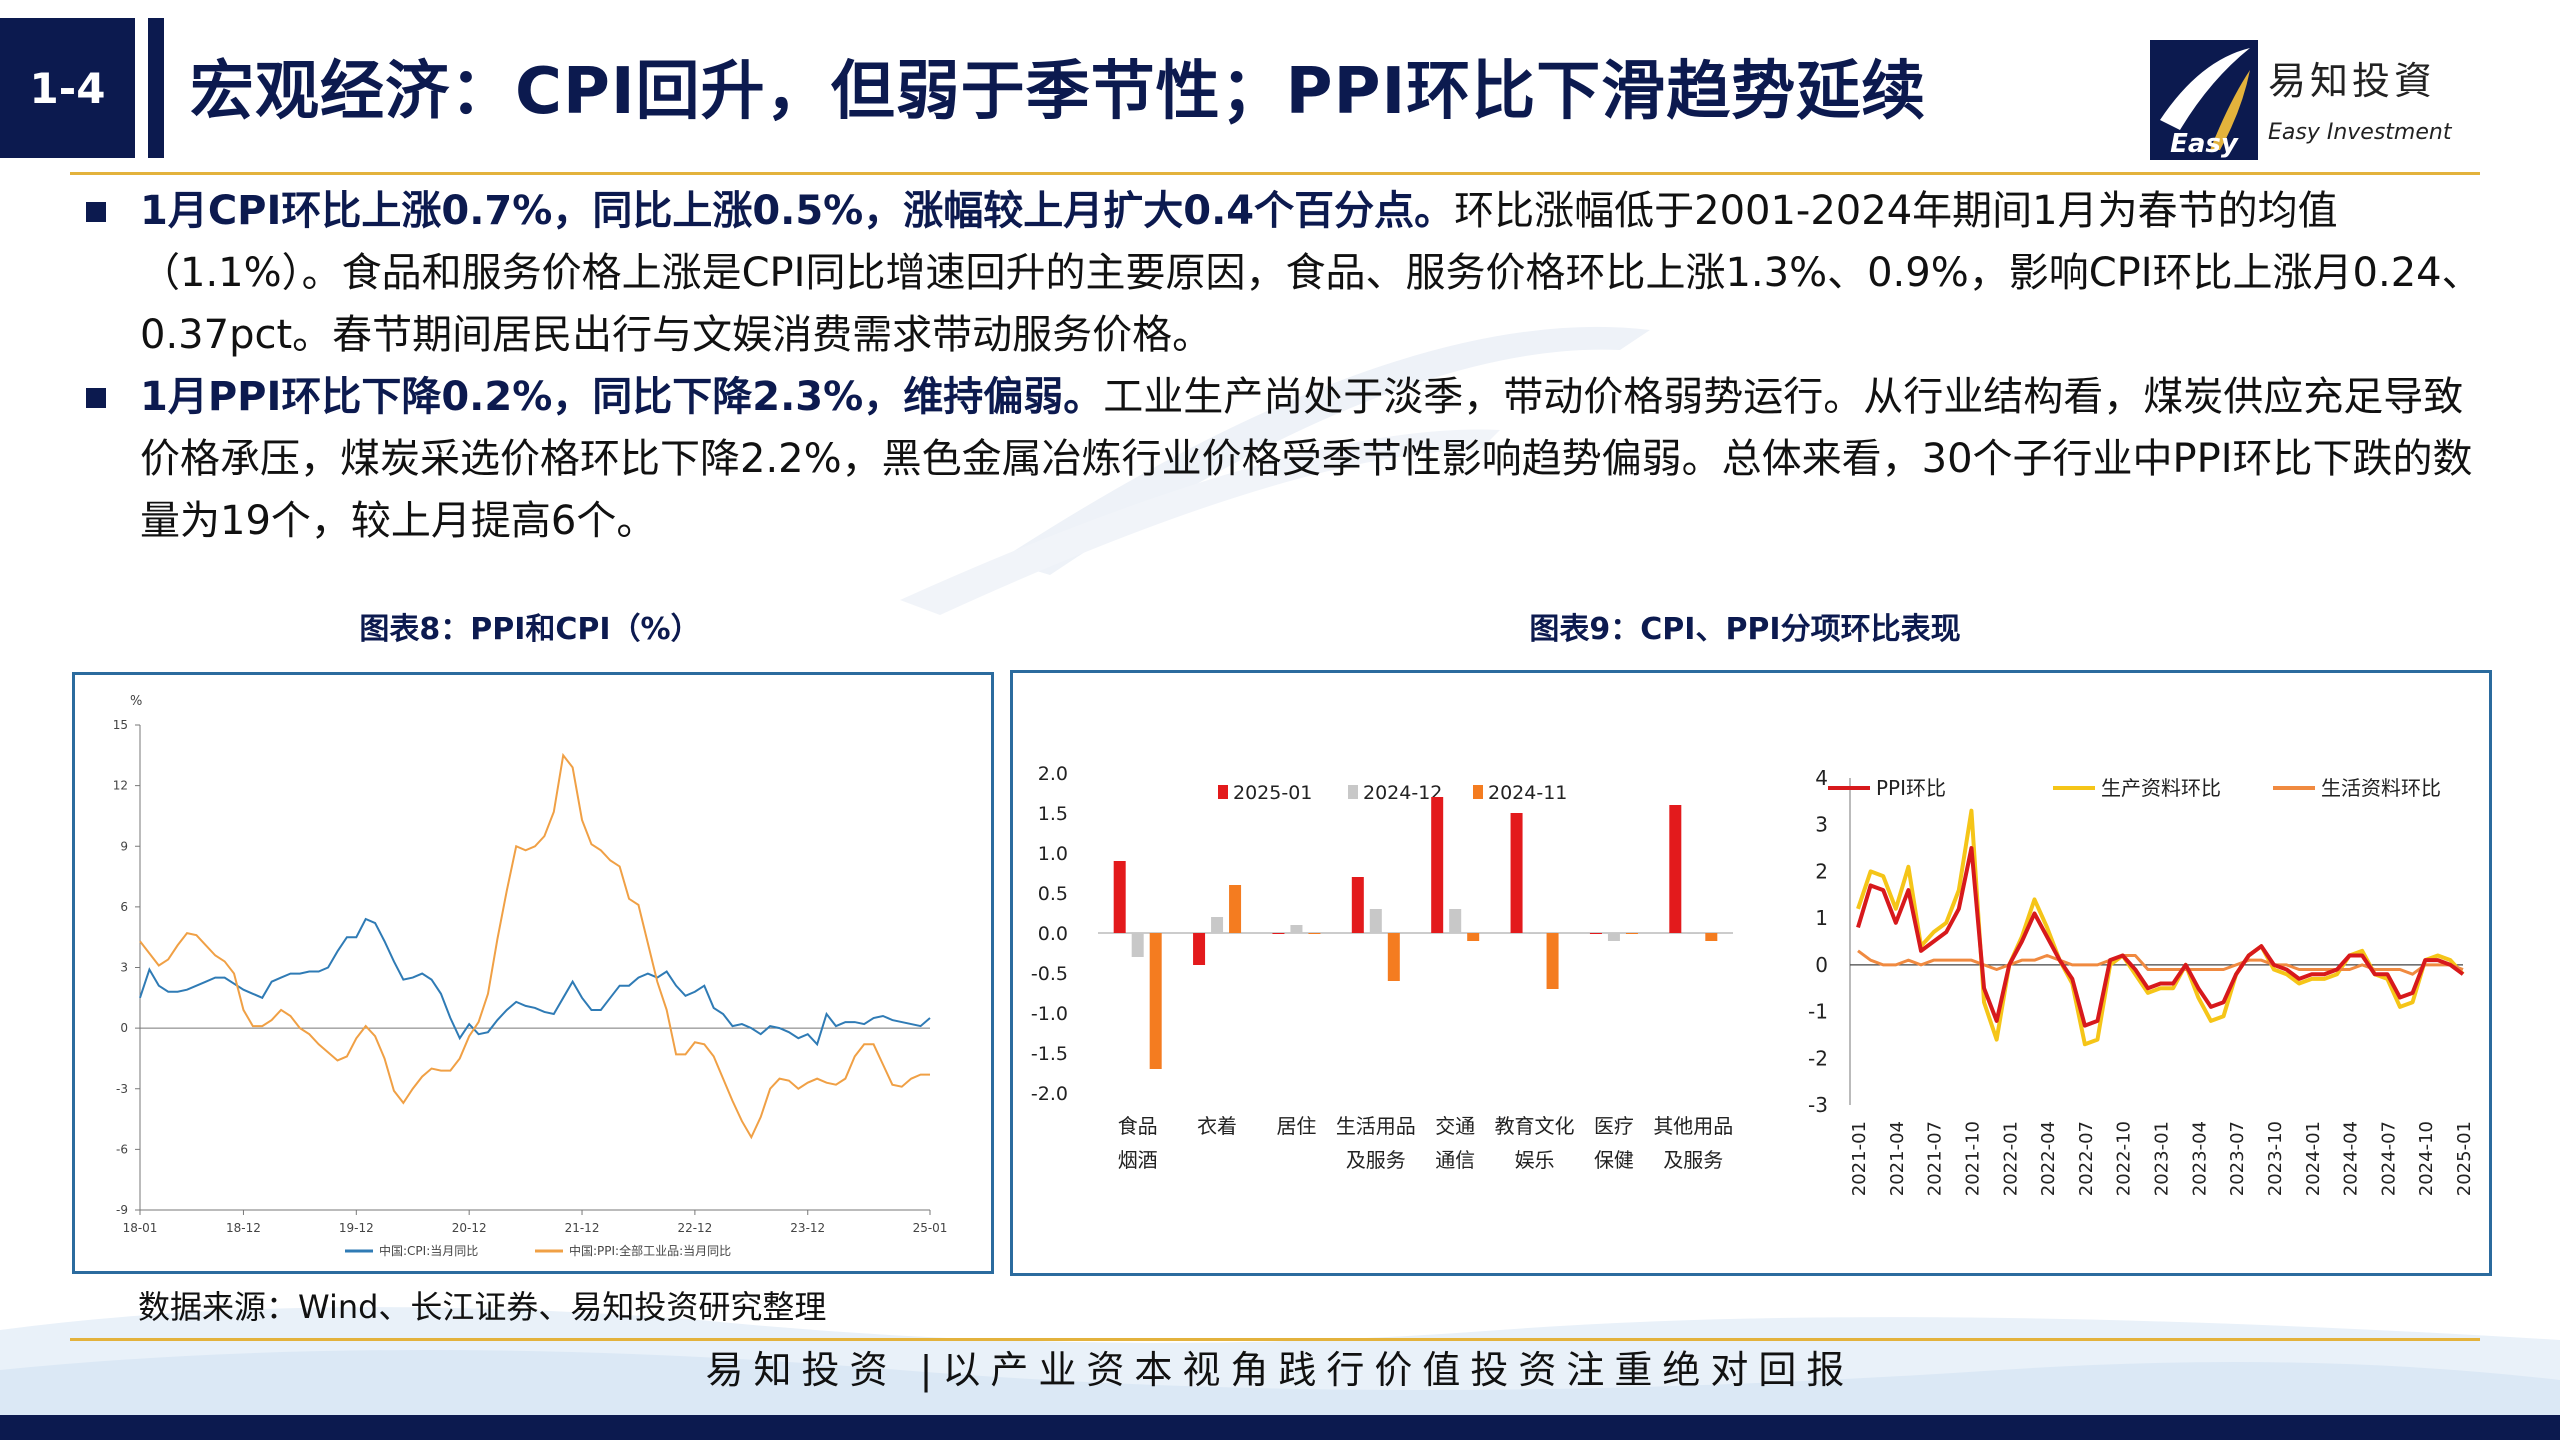  Describe the element at coordinates (1376, 1126) in the screenshot. I see `x-category-label: 生活用品` at that location.